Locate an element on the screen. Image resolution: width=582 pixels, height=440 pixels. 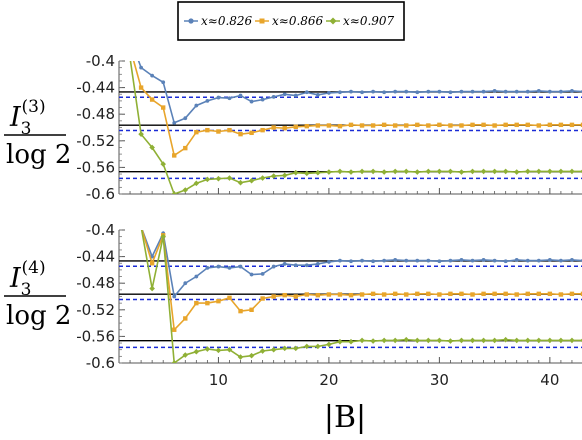
y-tick-label: -0.52 is located at coordinates (95, 141).